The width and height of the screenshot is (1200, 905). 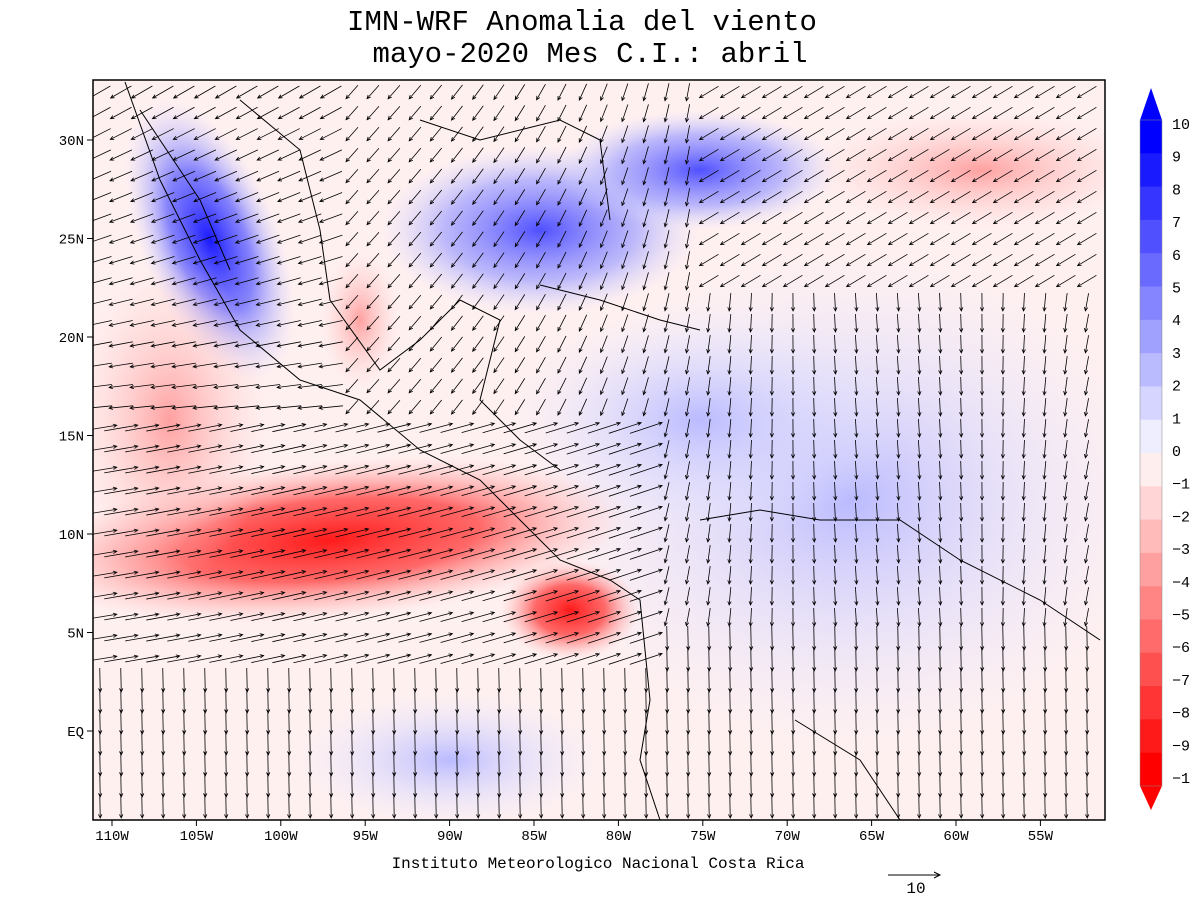 I want to click on lon-tick-label: 80W, so click(x=619, y=837).